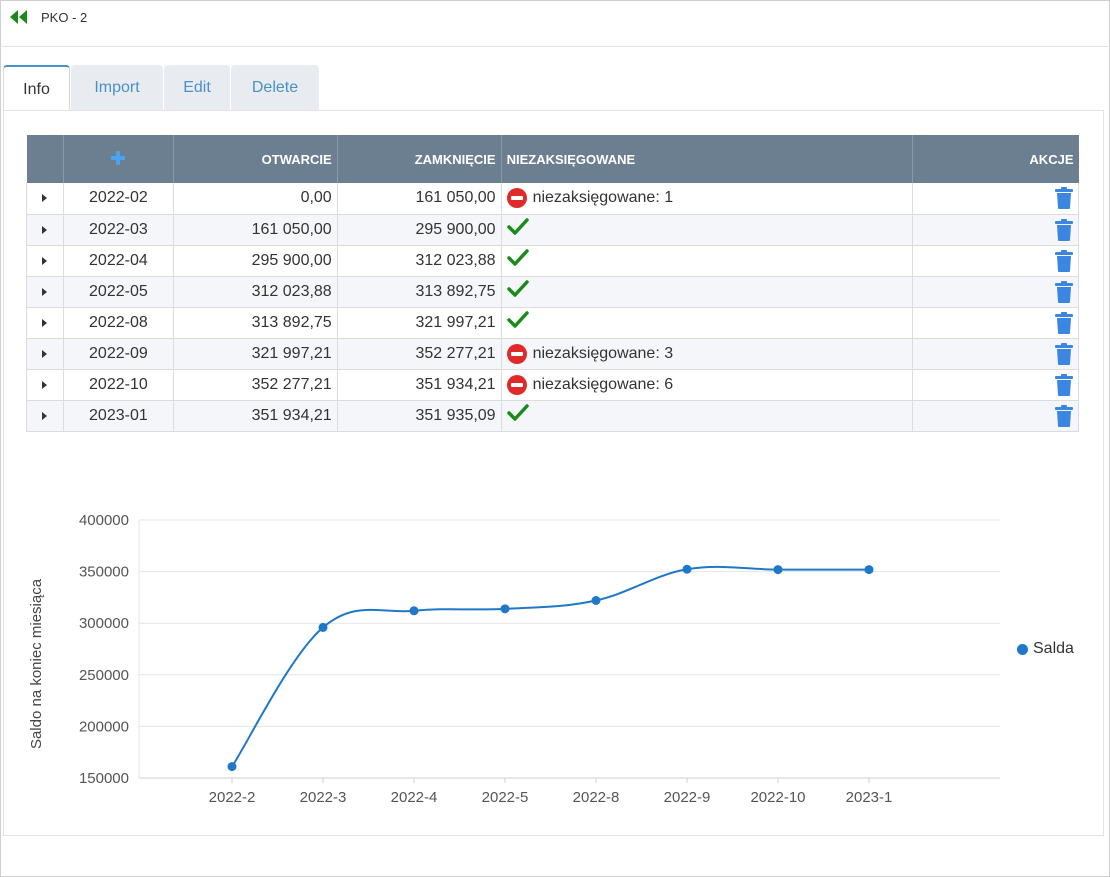 The width and height of the screenshot is (1110, 877). Describe the element at coordinates (36, 663) in the screenshot. I see `y-axis-label: Saldo na koniec miesiąca` at that location.